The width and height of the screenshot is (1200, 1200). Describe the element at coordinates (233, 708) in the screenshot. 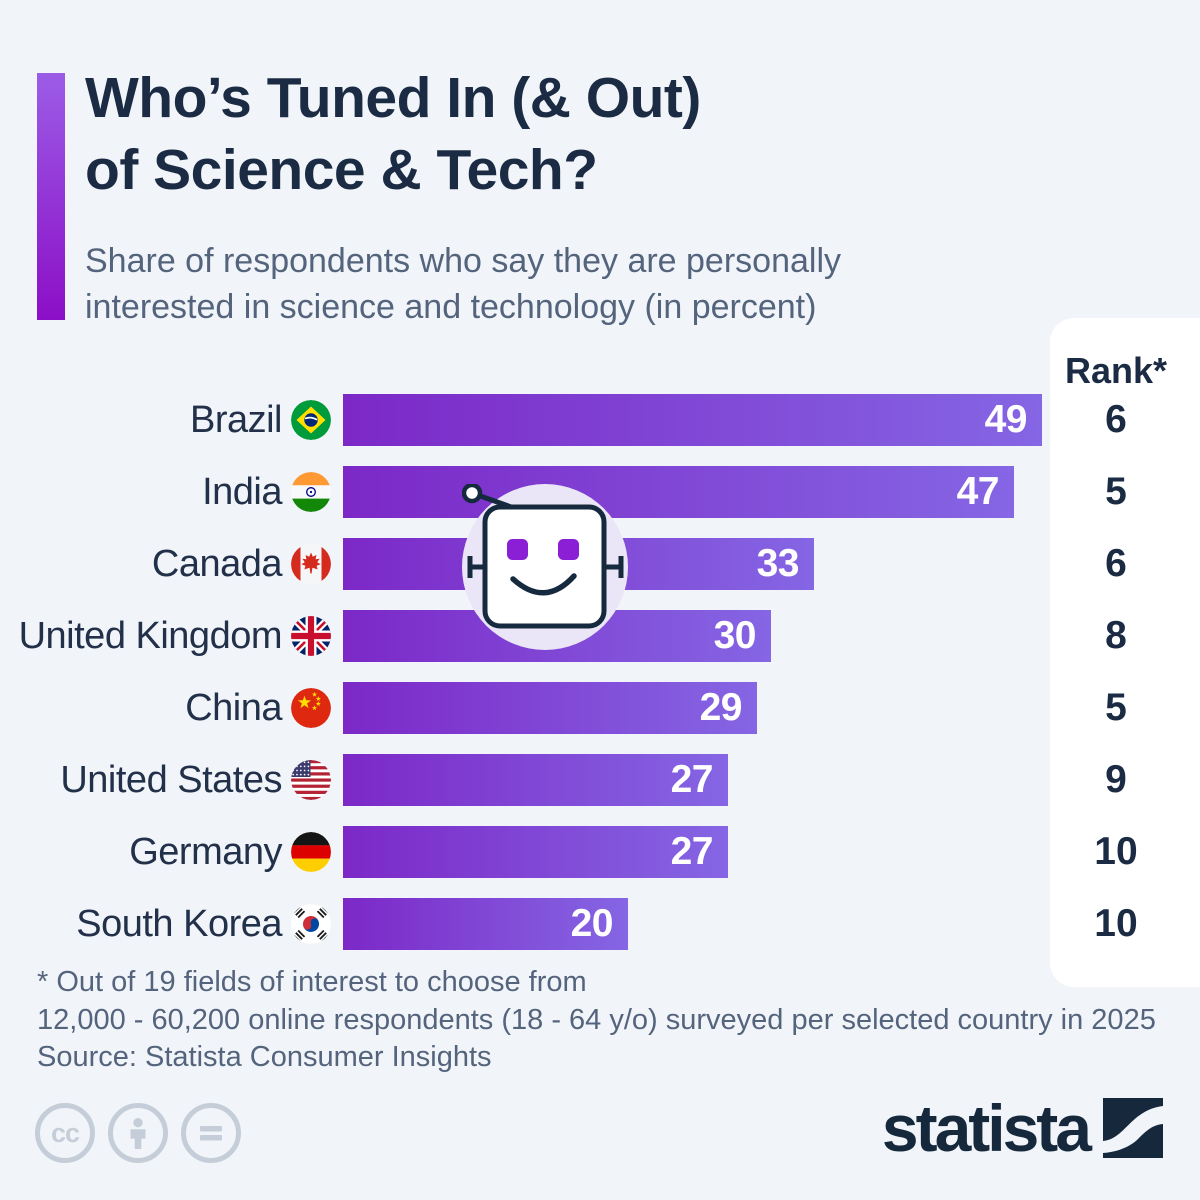

I see `country-label: China` at that location.